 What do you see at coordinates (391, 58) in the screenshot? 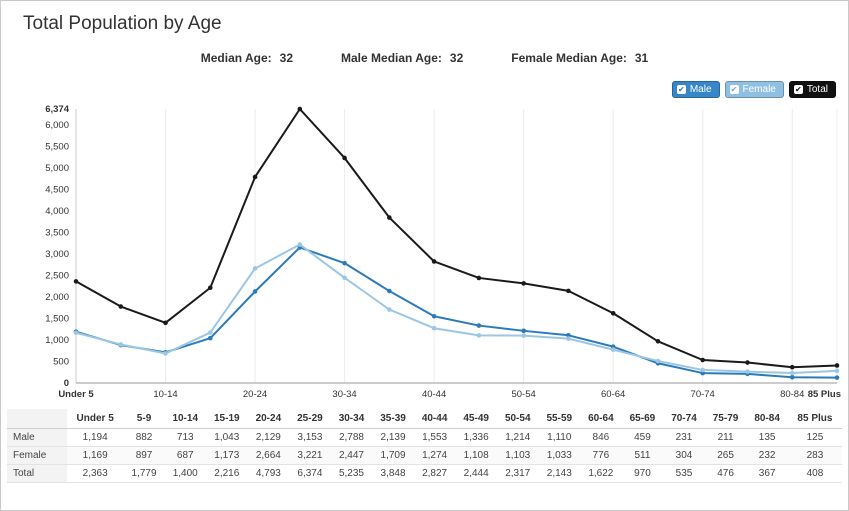
I see `male-median-age-label: Male Median Age:` at bounding box center [391, 58].